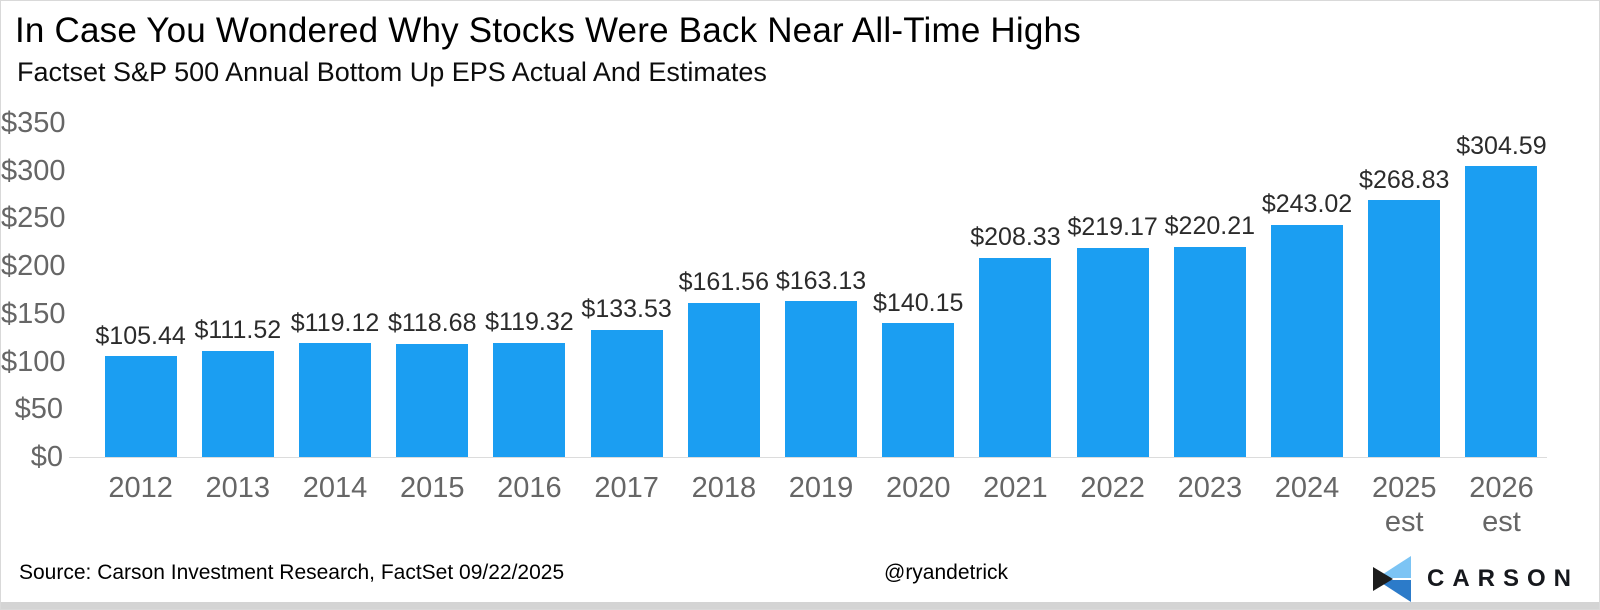  I want to click on x-tick-label: 2026 est, so click(1501, 505).